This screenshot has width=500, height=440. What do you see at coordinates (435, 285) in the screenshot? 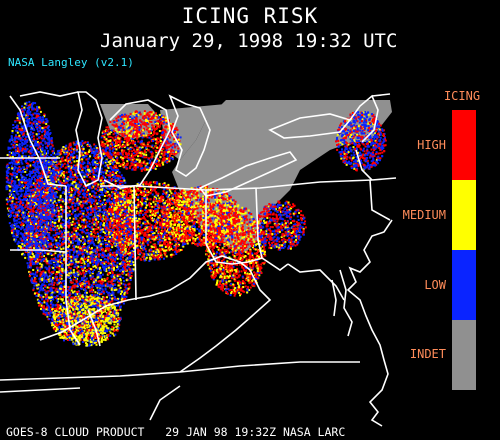
I see `legend-label-low: LOW` at bounding box center [435, 285].